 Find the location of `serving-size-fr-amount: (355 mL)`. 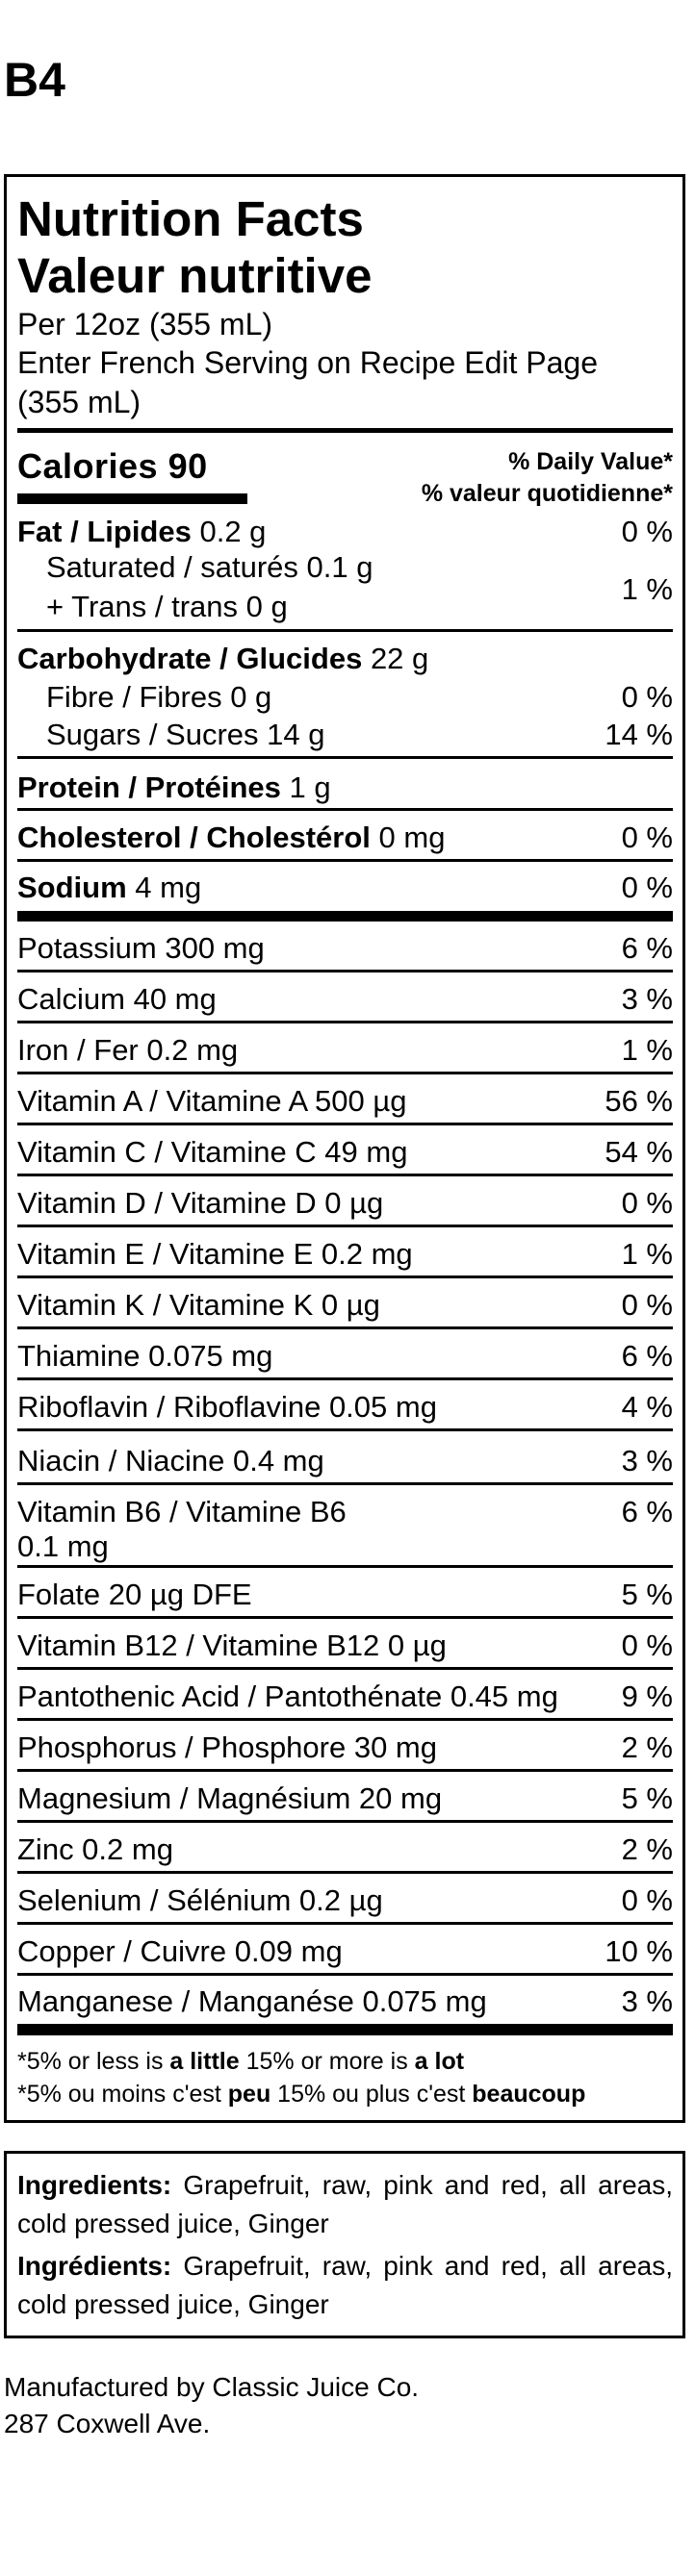

serving-size-fr-amount: (355 mL) is located at coordinates (79, 402).